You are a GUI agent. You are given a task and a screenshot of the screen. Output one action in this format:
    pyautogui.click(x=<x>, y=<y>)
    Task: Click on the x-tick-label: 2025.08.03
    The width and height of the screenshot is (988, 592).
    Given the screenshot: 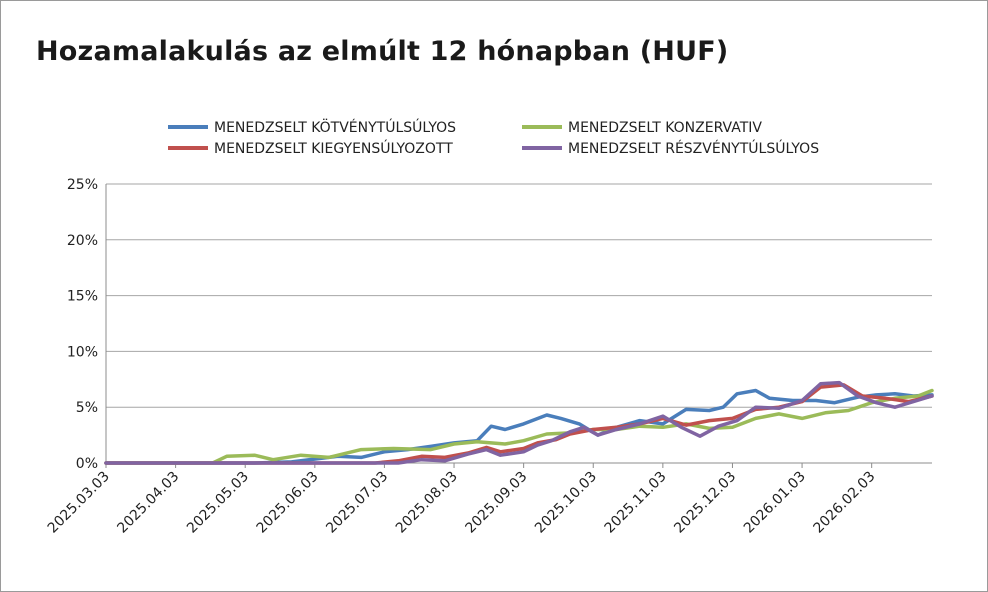 What is the action you would take?
    pyautogui.click(x=427, y=503)
    